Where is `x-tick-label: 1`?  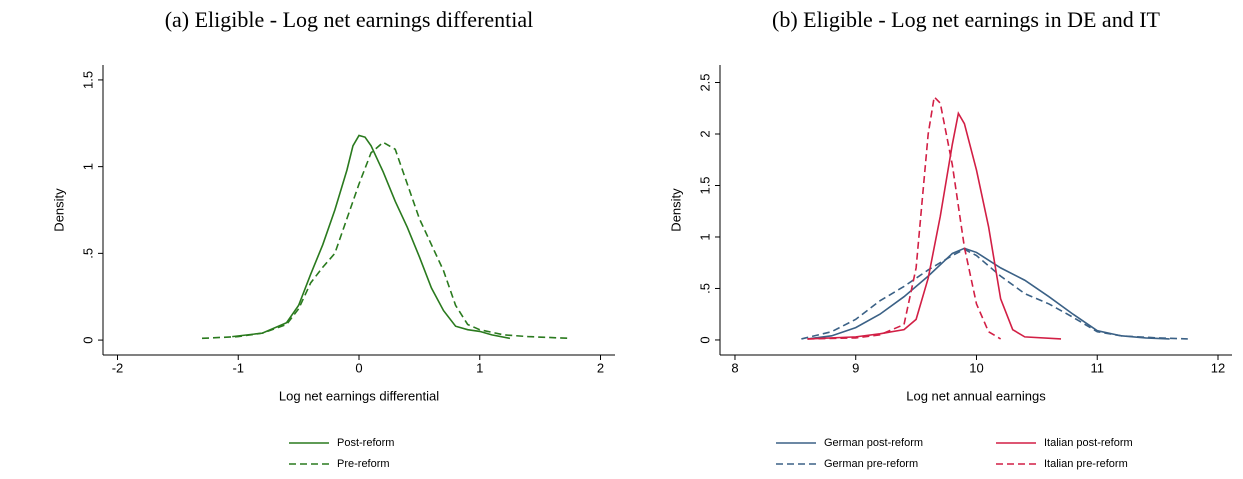 x-tick-label: 1 is located at coordinates (479, 367).